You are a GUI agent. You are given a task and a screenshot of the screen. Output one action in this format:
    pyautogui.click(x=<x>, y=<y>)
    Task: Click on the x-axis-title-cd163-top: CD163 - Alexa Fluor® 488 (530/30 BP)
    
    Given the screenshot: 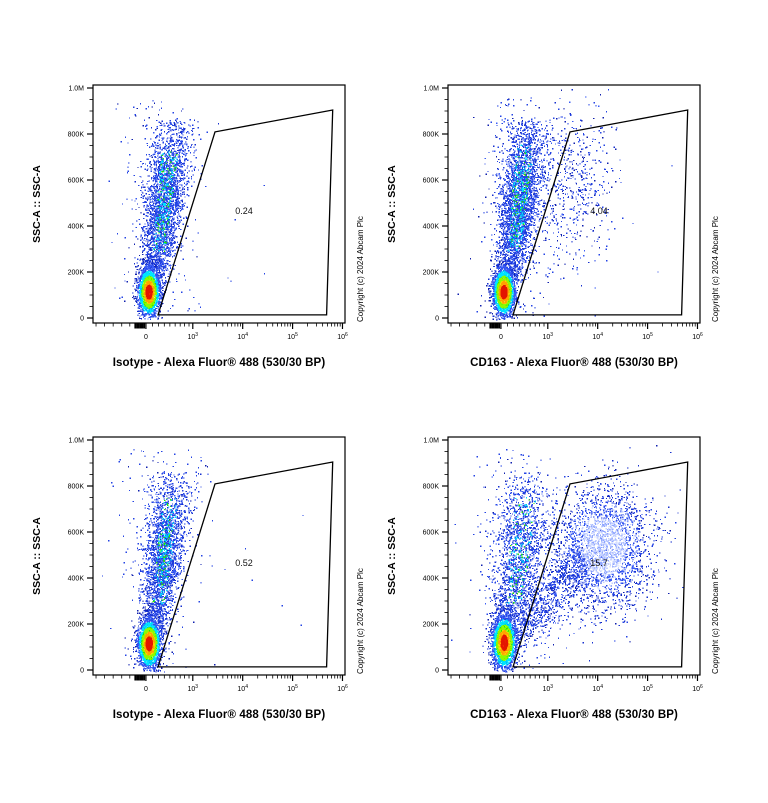 What is the action you would take?
    pyautogui.click(x=574, y=363)
    